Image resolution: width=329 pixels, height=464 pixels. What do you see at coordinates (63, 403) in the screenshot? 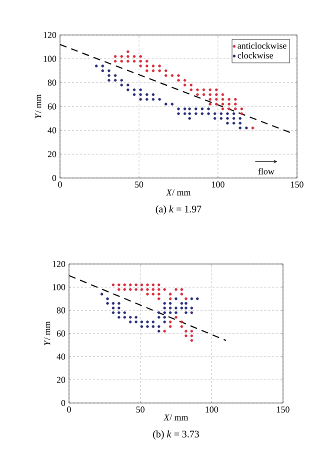
I see `y-tick-label: 0` at bounding box center [63, 403].